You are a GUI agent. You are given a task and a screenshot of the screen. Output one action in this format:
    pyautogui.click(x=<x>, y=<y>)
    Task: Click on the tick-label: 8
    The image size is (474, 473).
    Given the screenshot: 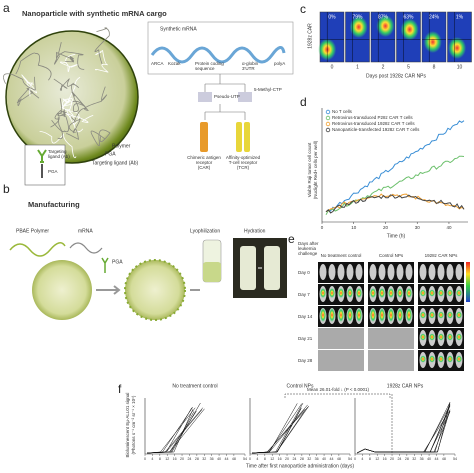 What is the action you would take?
    pyautogui.click(x=265, y=459)
    